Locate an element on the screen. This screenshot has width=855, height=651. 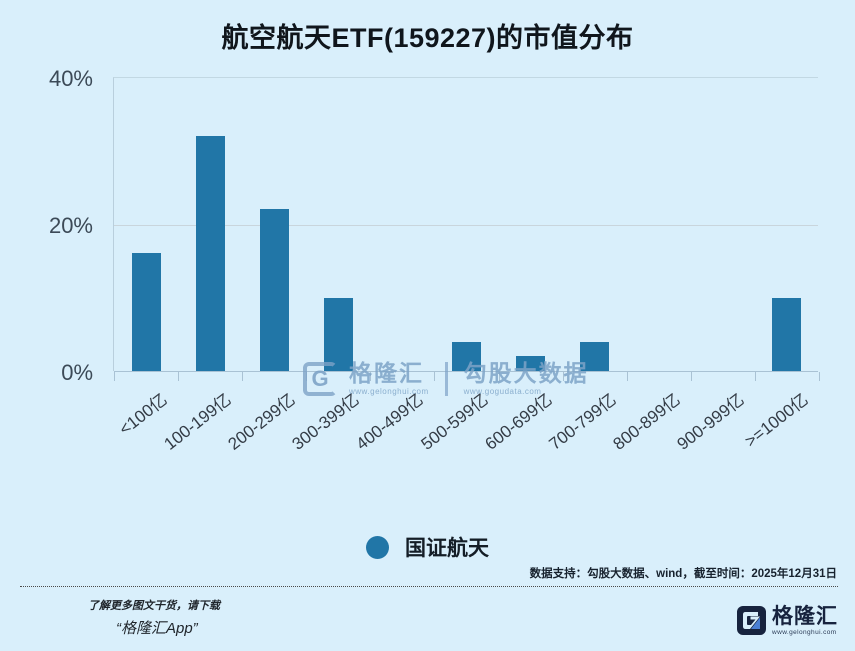
chart-title: 航空航天ETF(159227)的市值分布 is located at coordinates (427, 38).